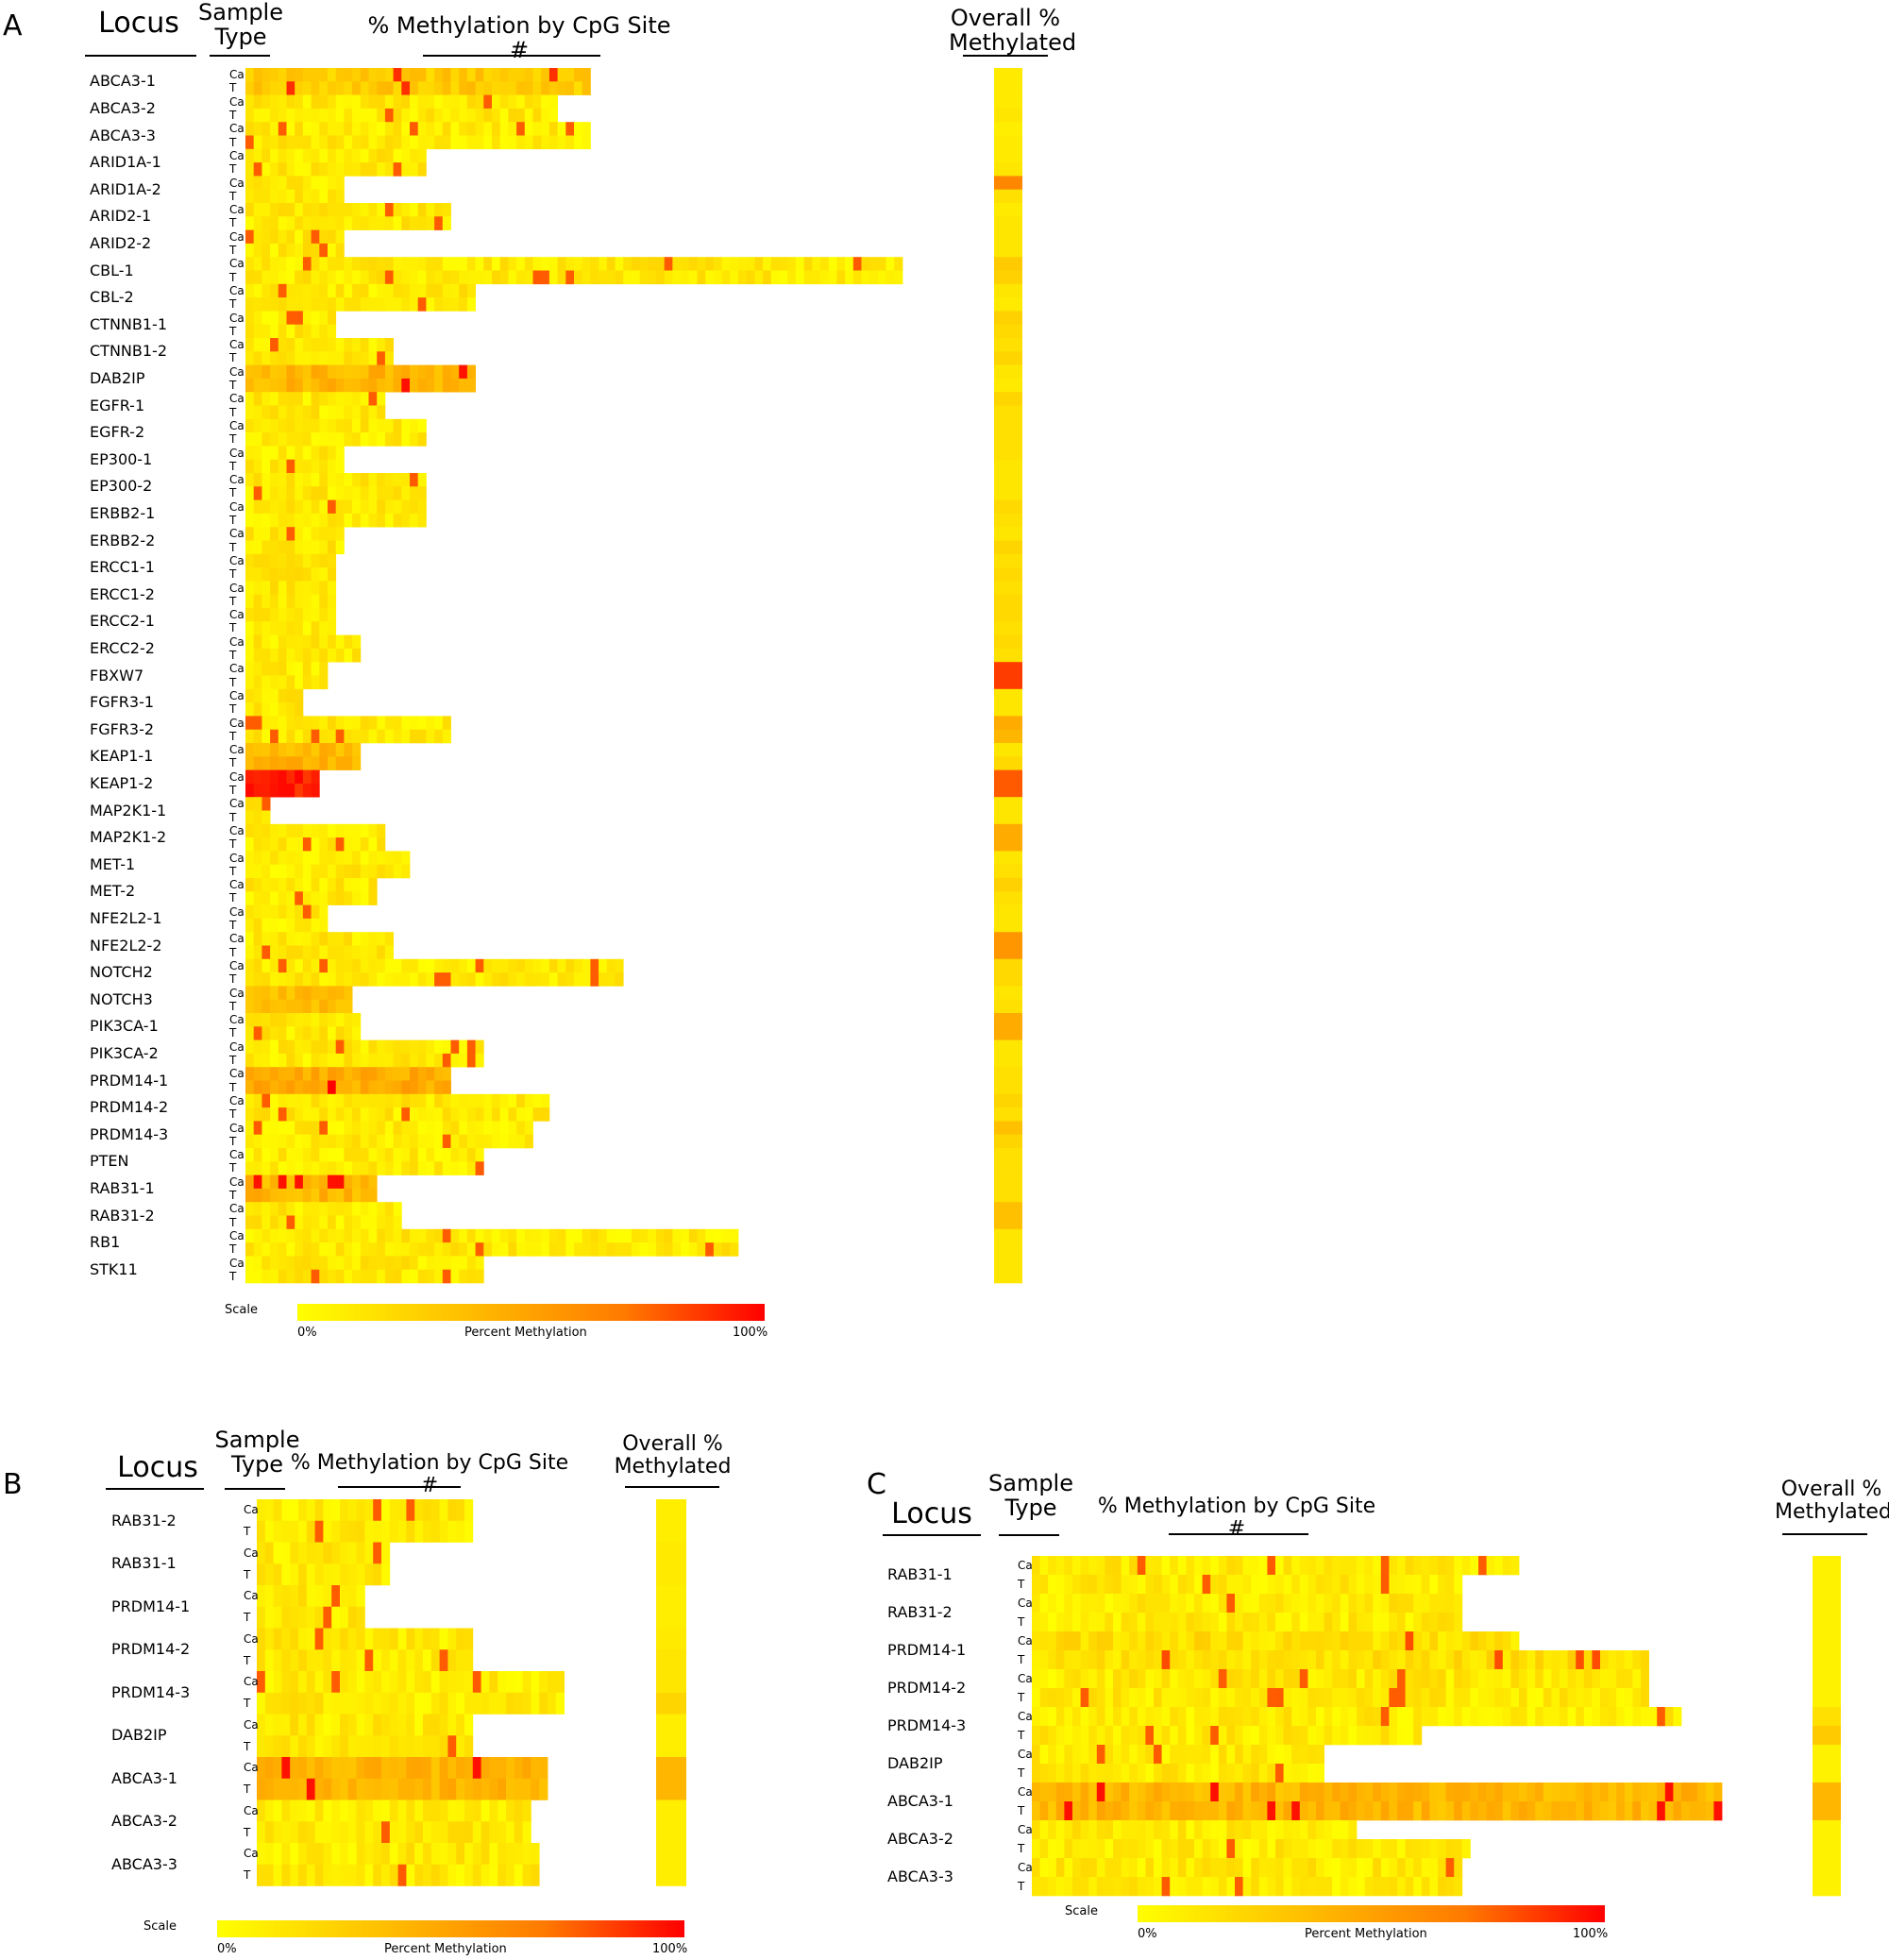  I want to click on panel-b-scale-label: Scale, so click(160, 1926).